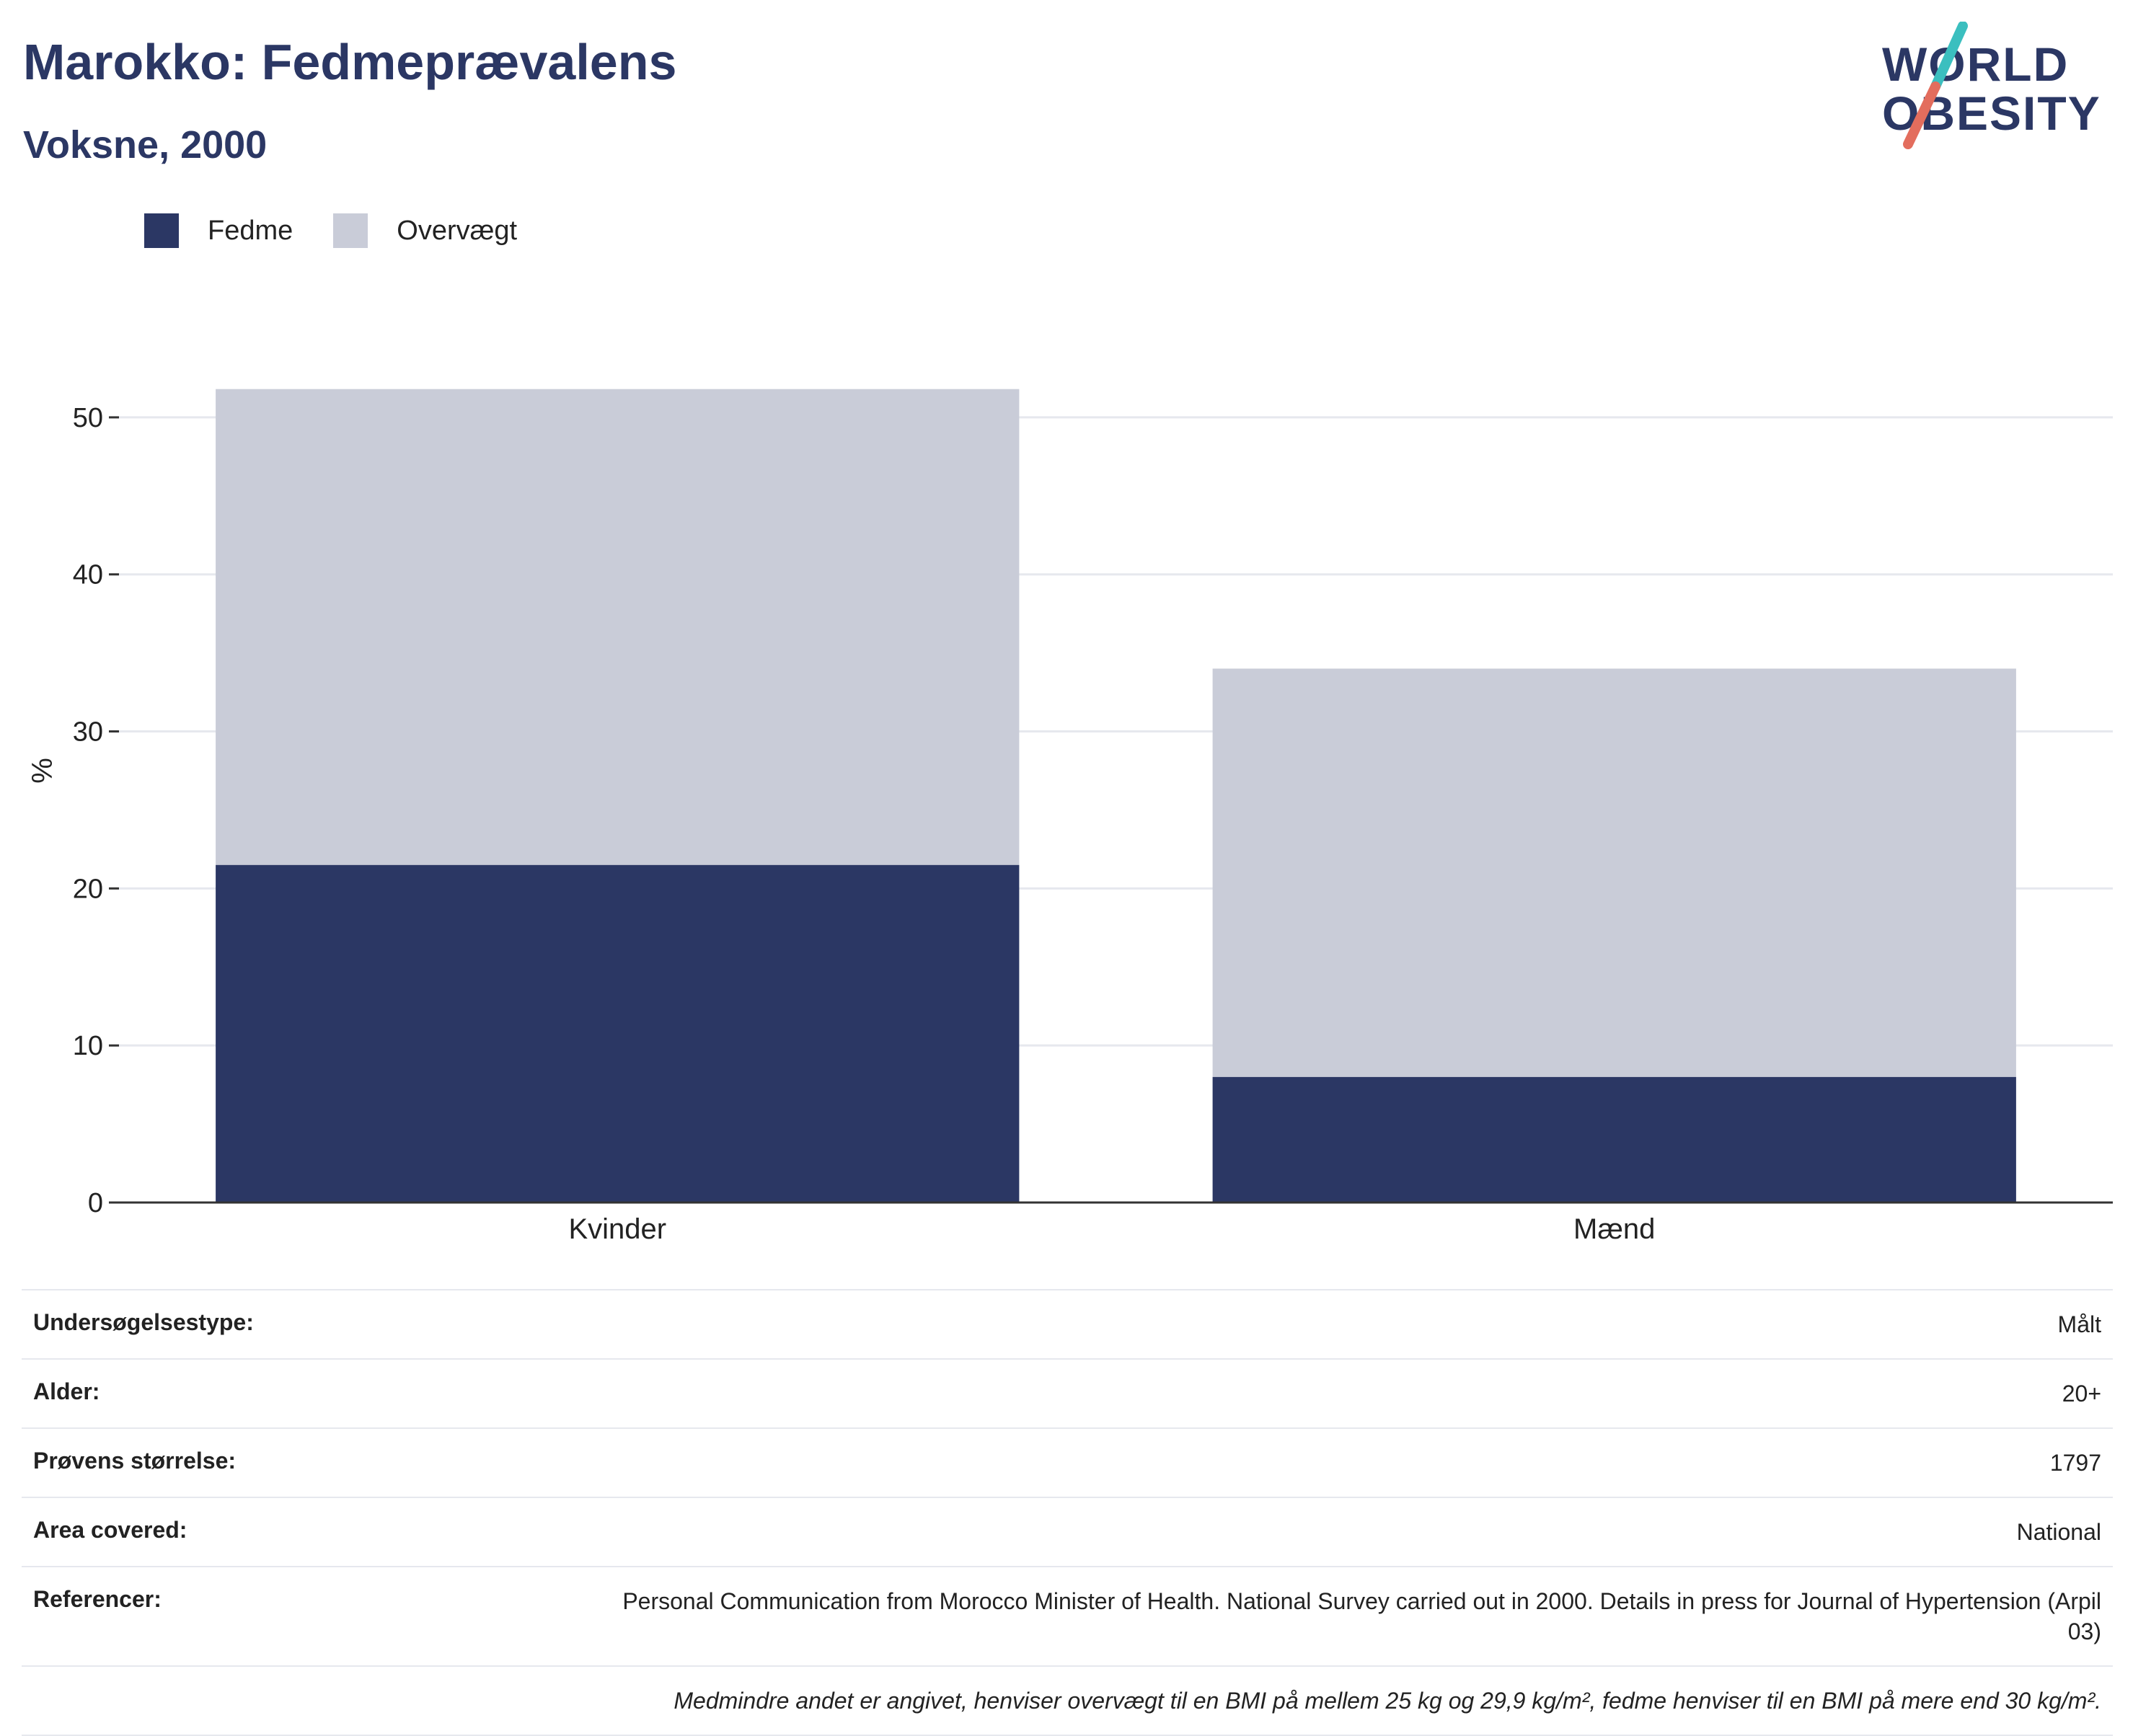 The height and width of the screenshot is (1736, 2133). Describe the element at coordinates (88, 1046) in the screenshot. I see `y-tick-label: 10` at that location.